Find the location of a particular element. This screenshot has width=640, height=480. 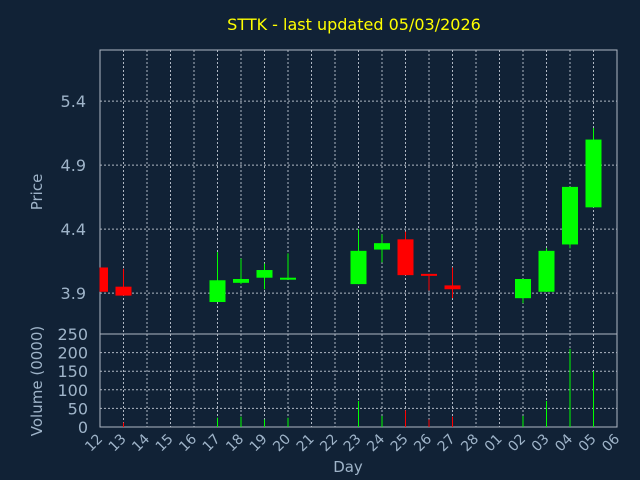

x-tick-label: 16 is located at coordinates (188, 443).